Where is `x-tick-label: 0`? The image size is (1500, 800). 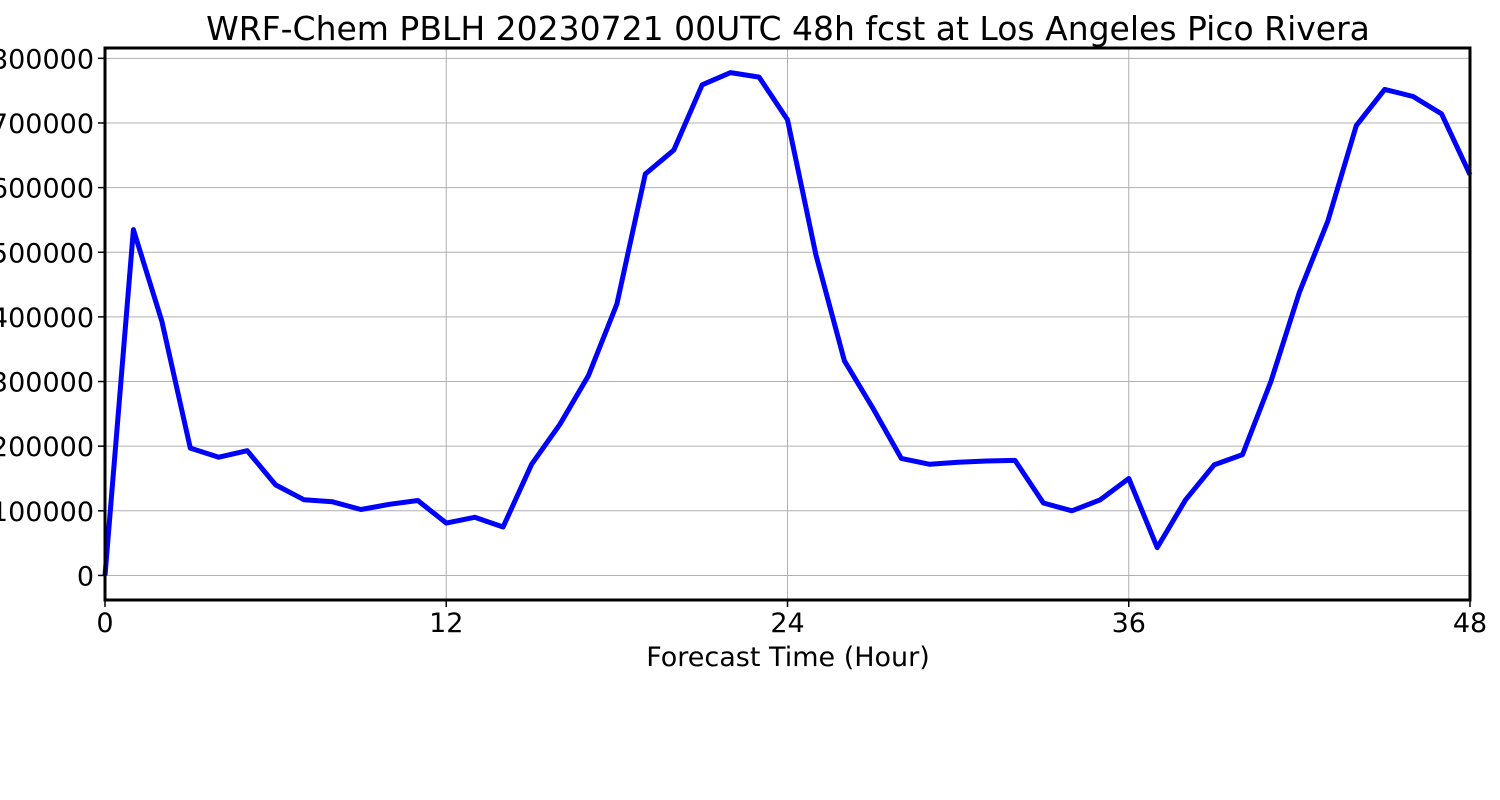
x-tick-label: 0 is located at coordinates (104, 623).